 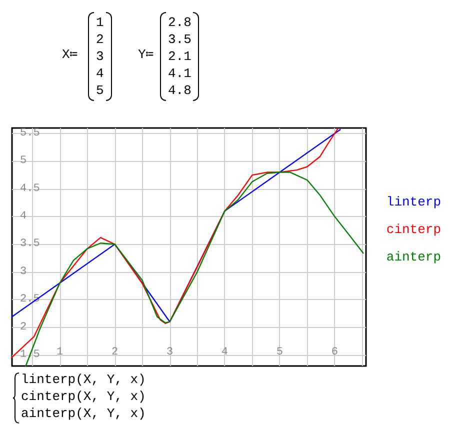 I want to click on x-tick-label: 6, so click(x=334, y=352).